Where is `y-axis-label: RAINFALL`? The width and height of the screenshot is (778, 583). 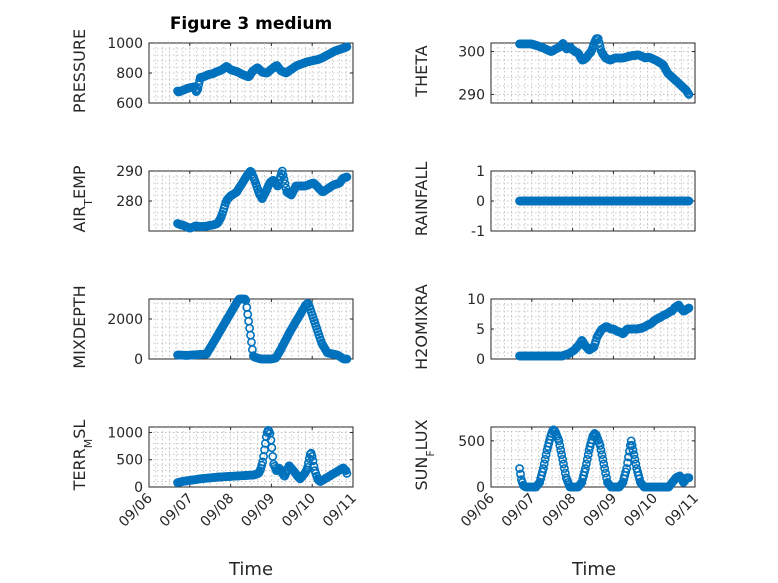
y-axis-label: RAINFALL is located at coordinates (421, 199).